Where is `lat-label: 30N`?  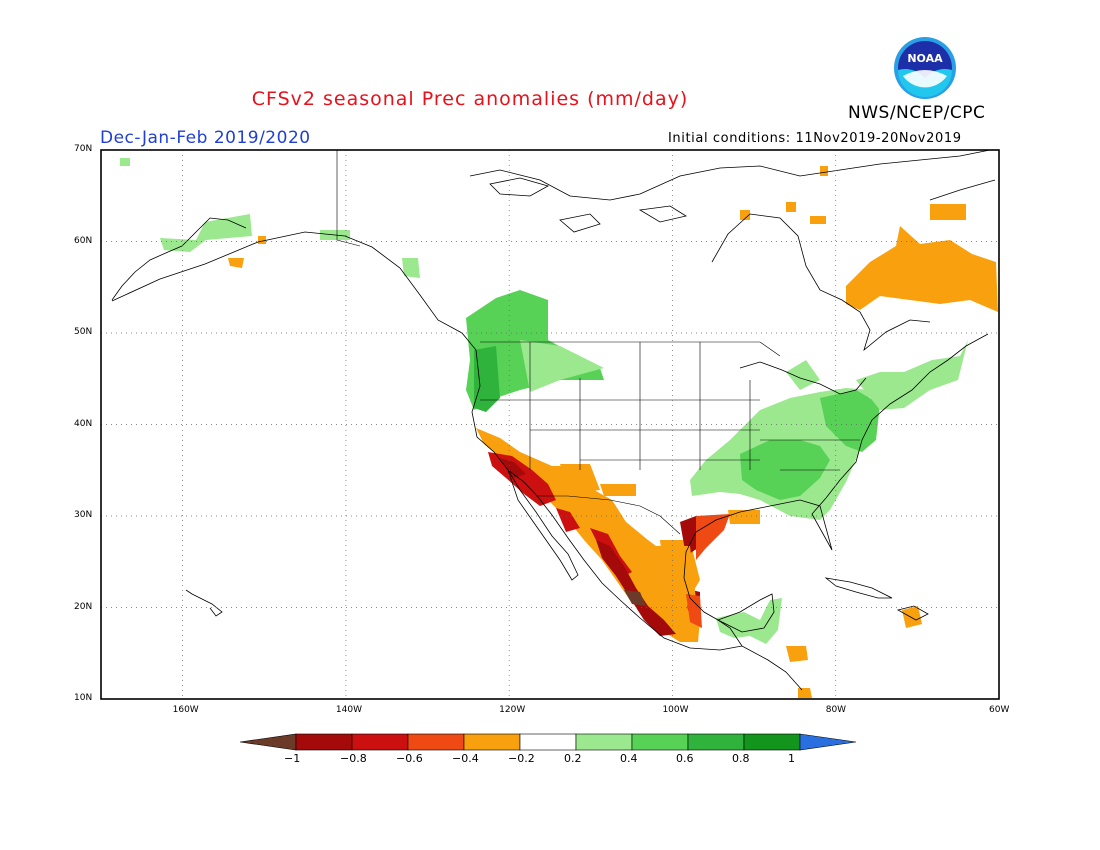
lat-label: 30N is located at coordinates (83, 515).